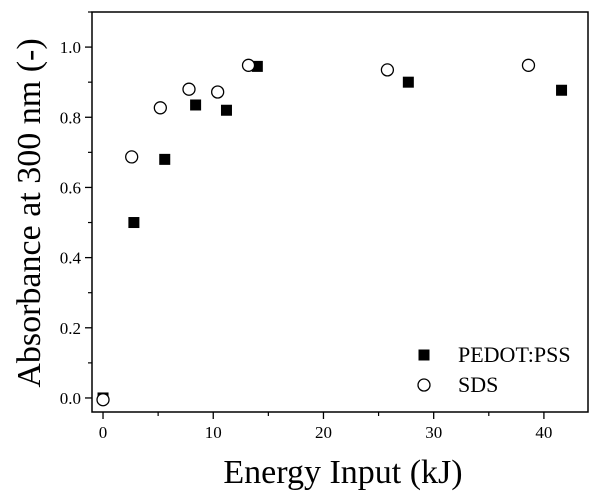 This screenshot has width=590, height=493. Describe the element at coordinates (494, 369) in the screenshot. I see `legend: PEDOT:PSS SDS` at that location.